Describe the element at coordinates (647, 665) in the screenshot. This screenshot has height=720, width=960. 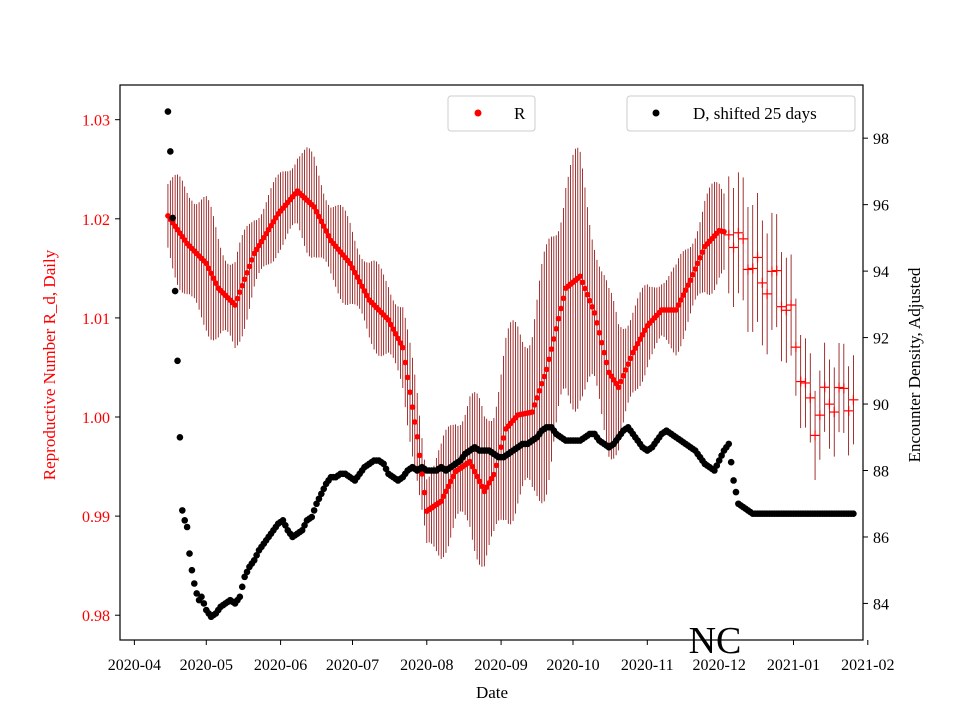
I see `x-tick-label: 2020-11` at that location.